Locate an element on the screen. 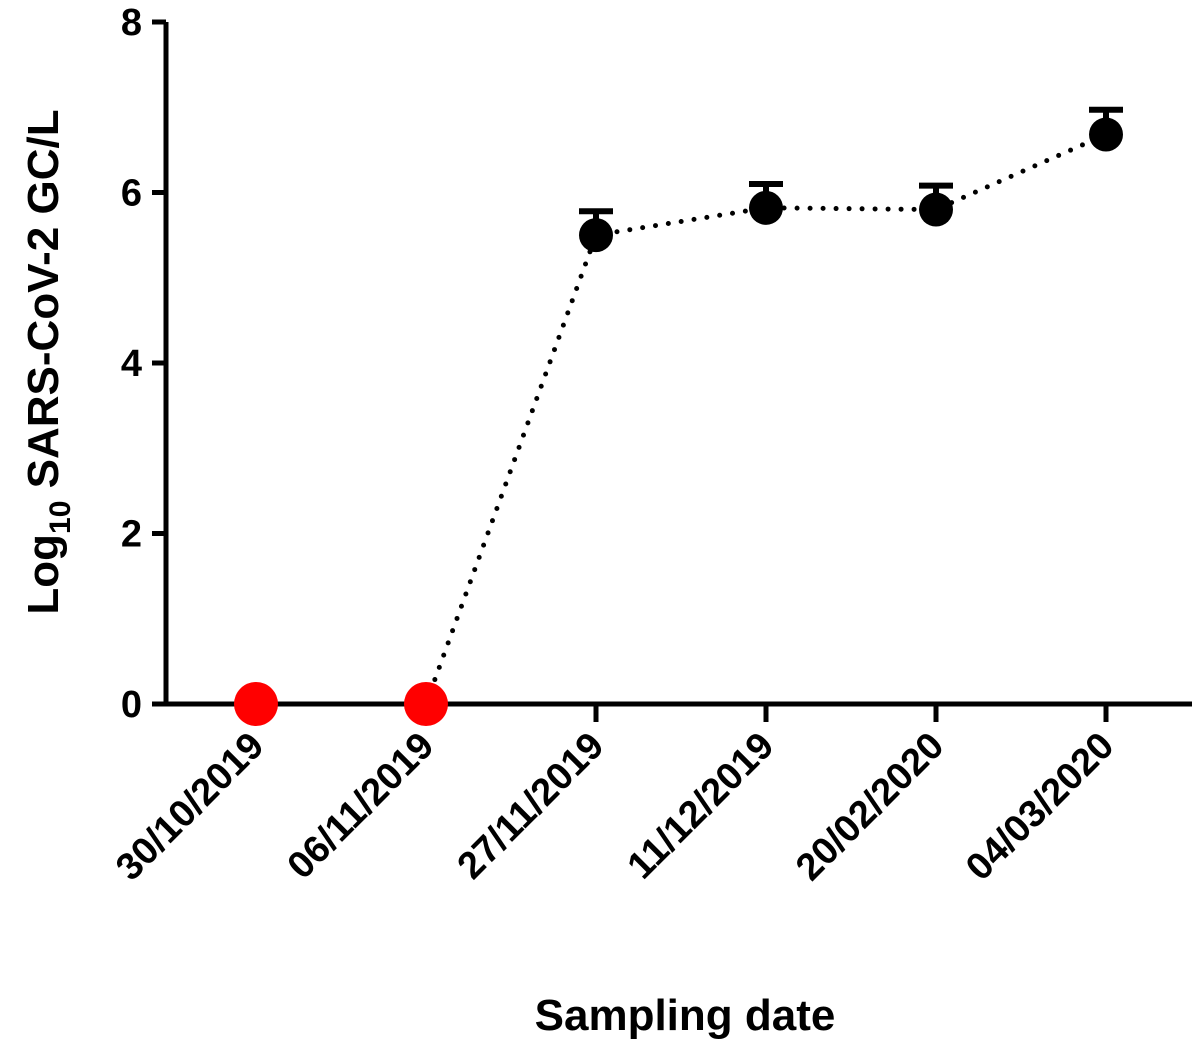 This screenshot has width=1200, height=1045. y-tick-label: 6 is located at coordinates (131, 194).